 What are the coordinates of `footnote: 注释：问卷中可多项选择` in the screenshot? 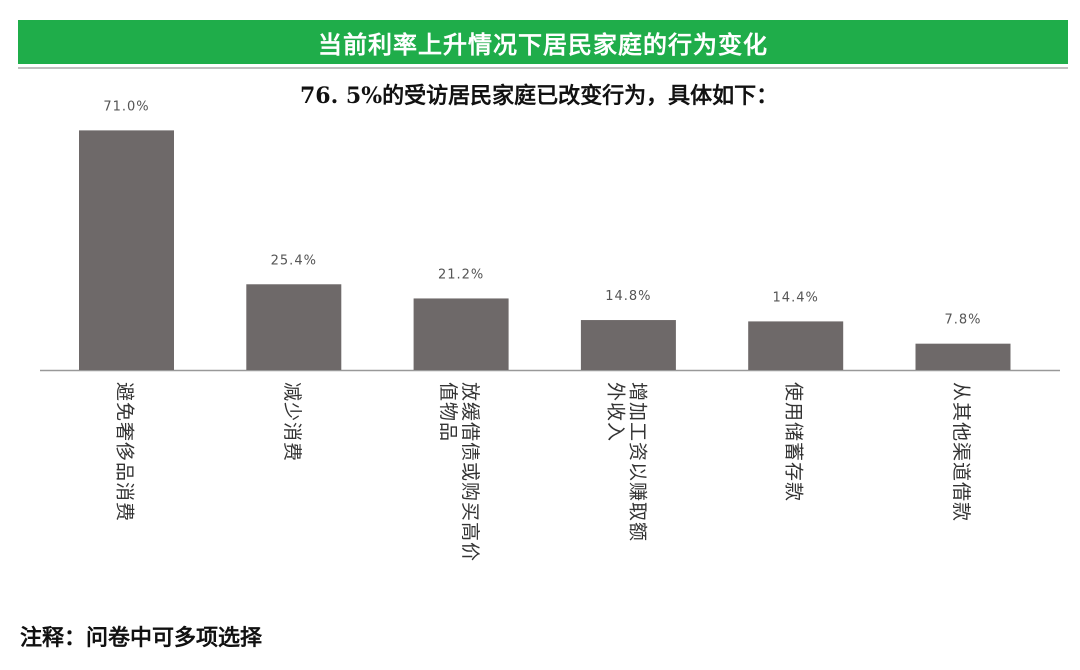 It's located at (141, 638).